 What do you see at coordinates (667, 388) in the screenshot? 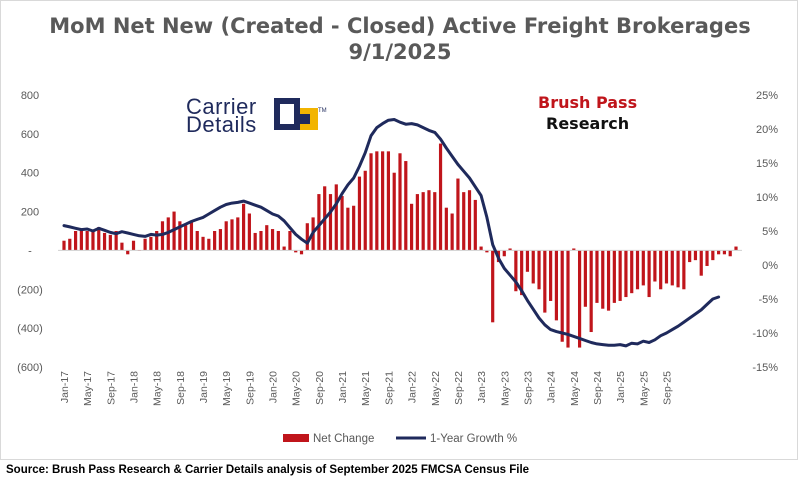
I see `x-tick-label: Sep-25` at bounding box center [667, 388].